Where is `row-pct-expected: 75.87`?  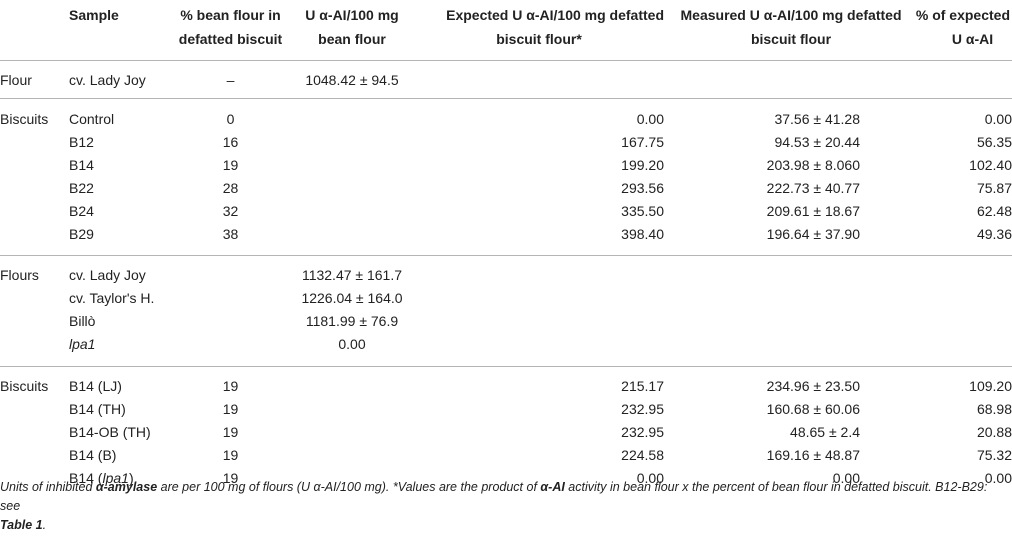
row-pct-expected: 75.87 is located at coordinates (994, 188).